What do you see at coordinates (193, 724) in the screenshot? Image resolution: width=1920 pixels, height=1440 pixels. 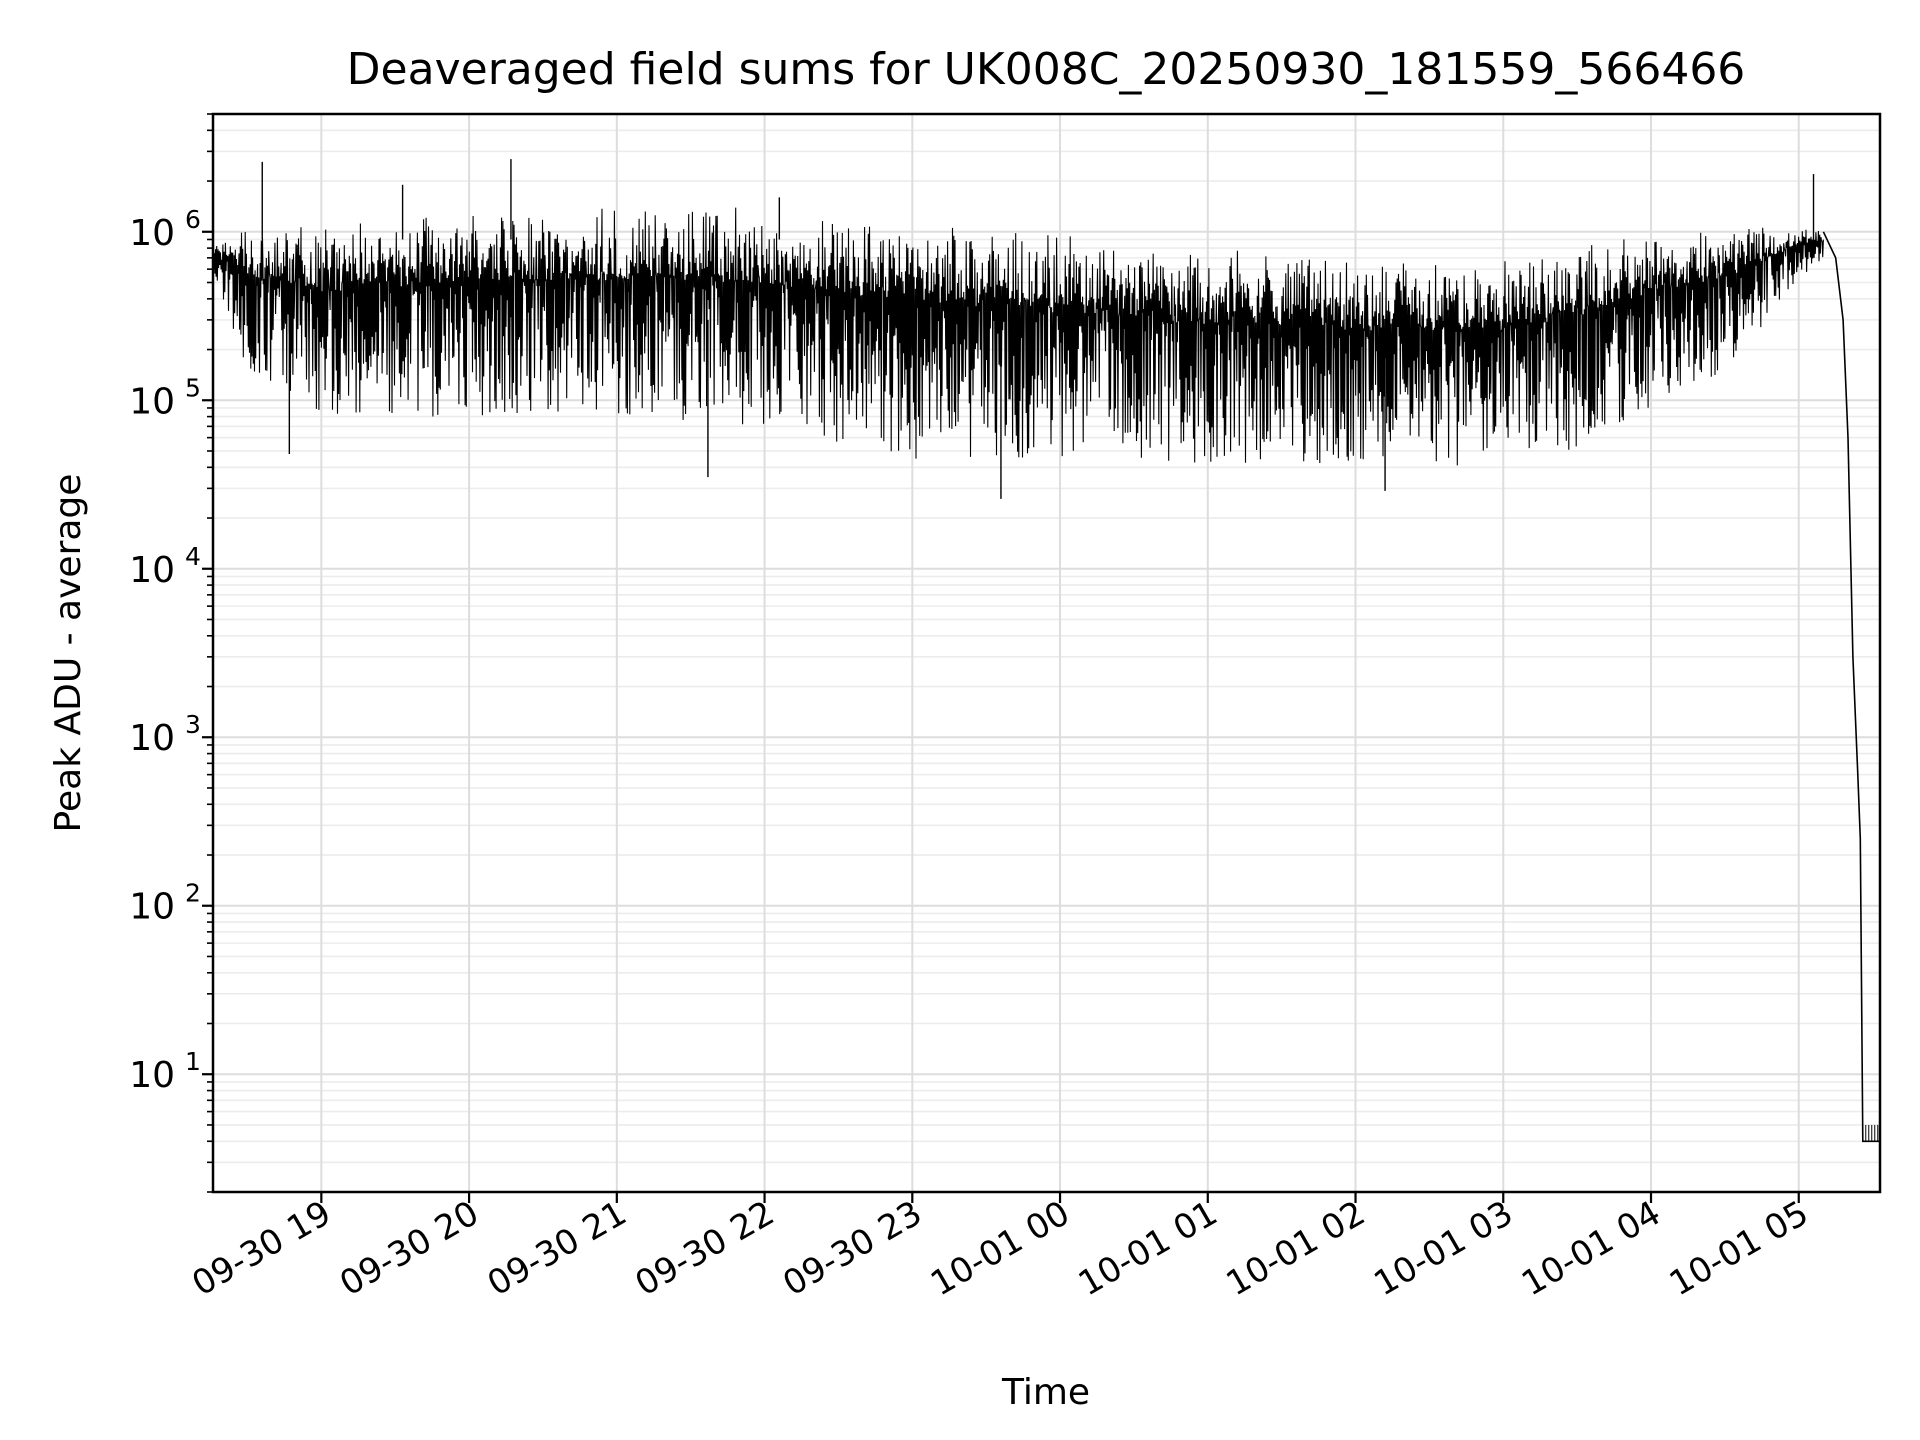 I see `y-tick-exponent: 3` at bounding box center [193, 724].